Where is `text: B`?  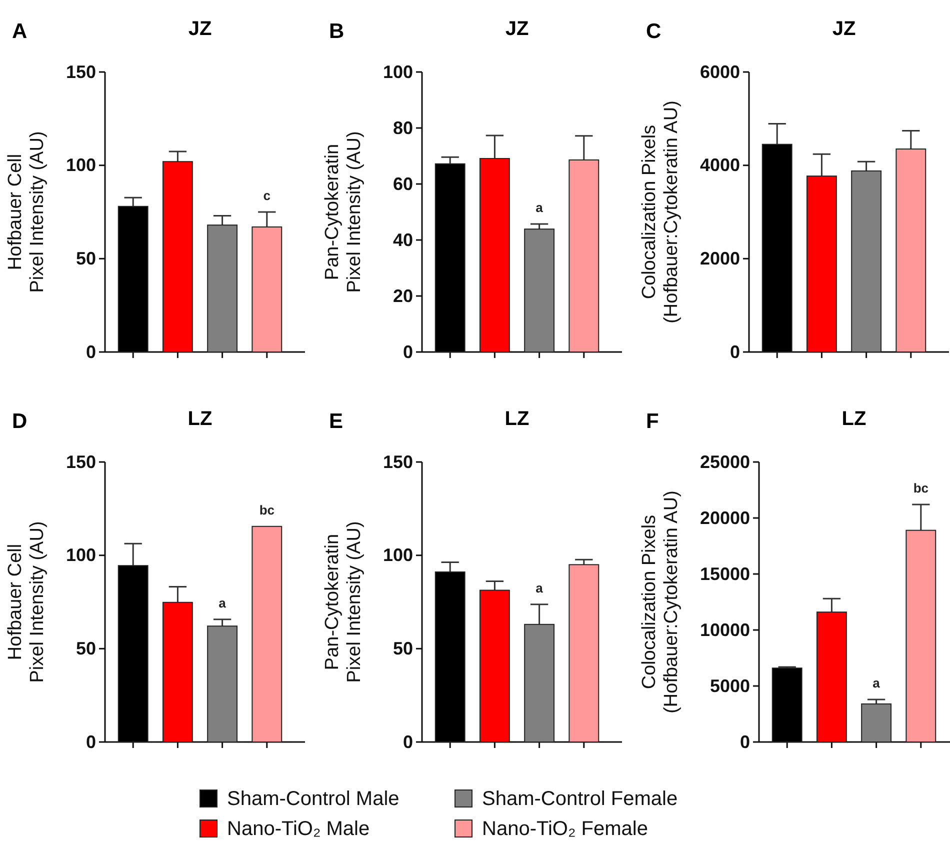
text: B is located at coordinates (336, 31).